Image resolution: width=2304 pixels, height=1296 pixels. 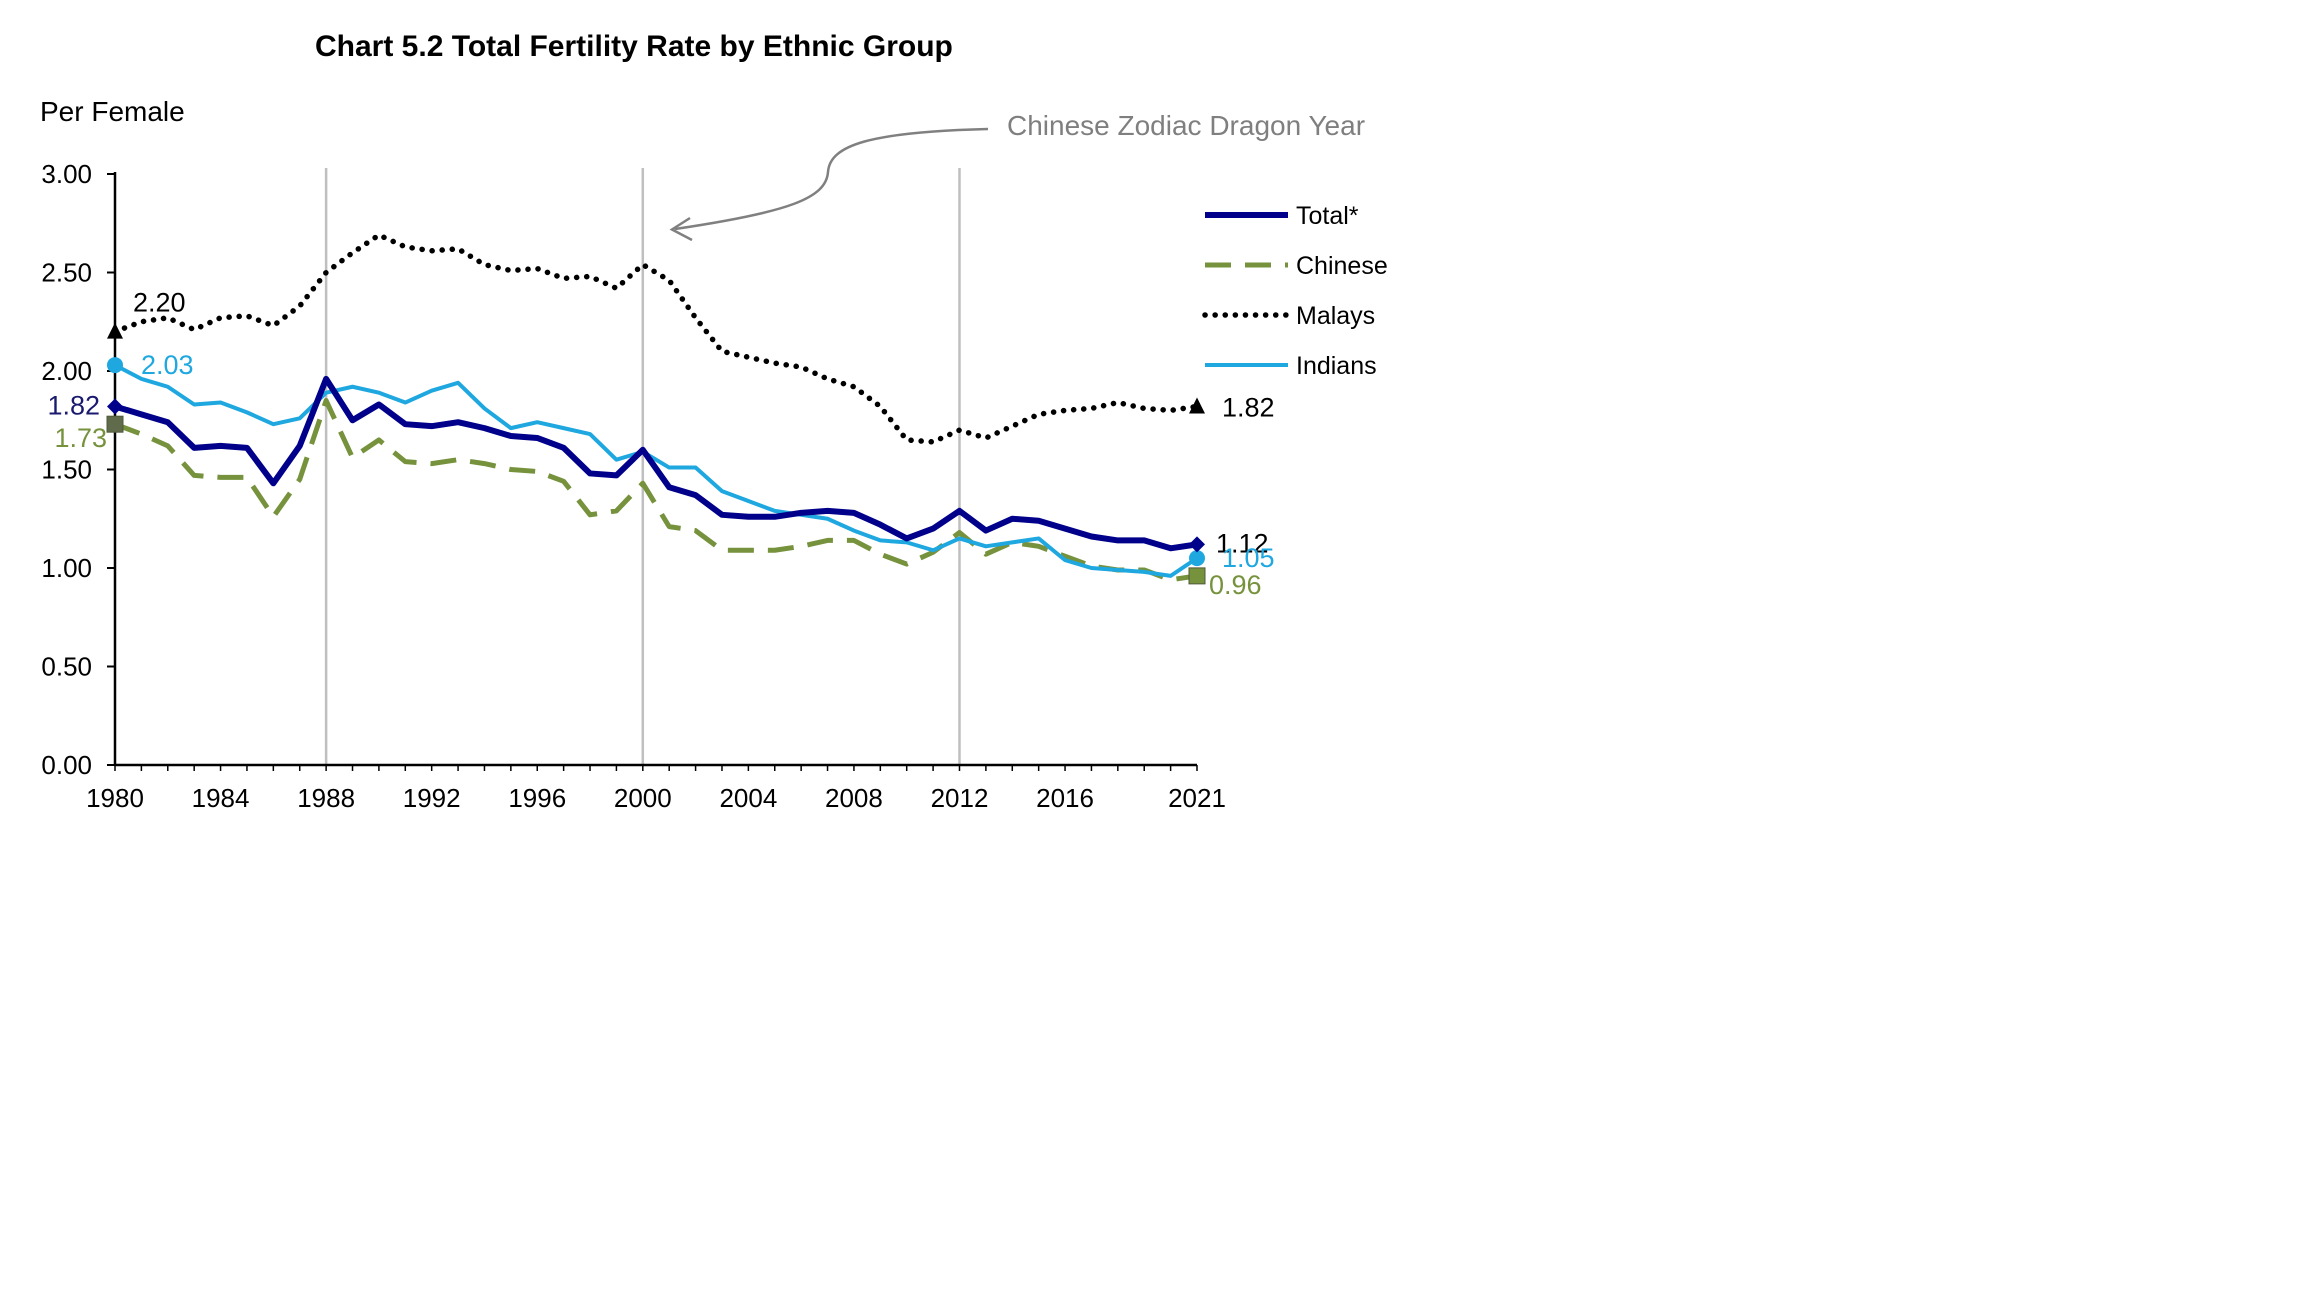 I want to click on series-line-total, so click(x=656, y=463).